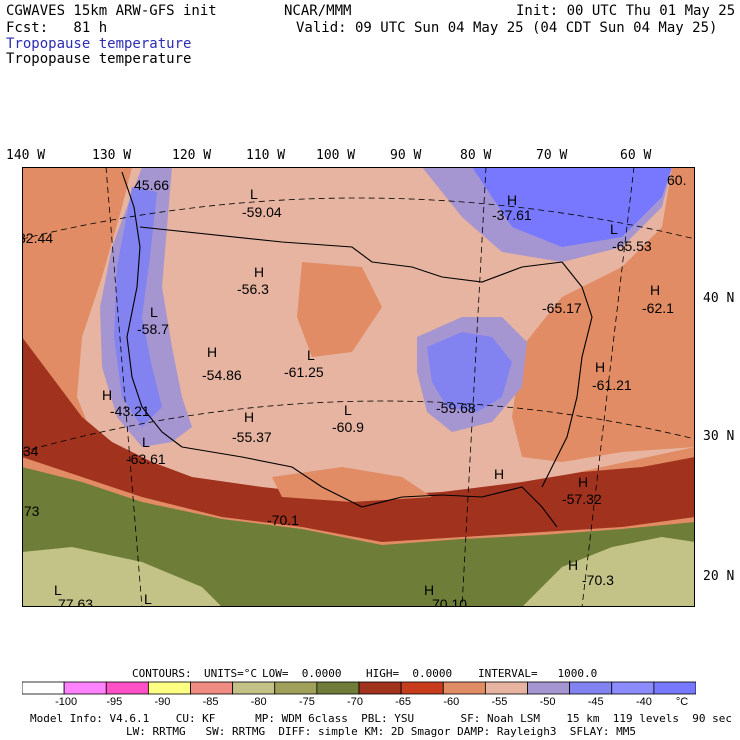  What do you see at coordinates (211, 701) in the screenshot?
I see `color-tick-label: -85` at bounding box center [211, 701].